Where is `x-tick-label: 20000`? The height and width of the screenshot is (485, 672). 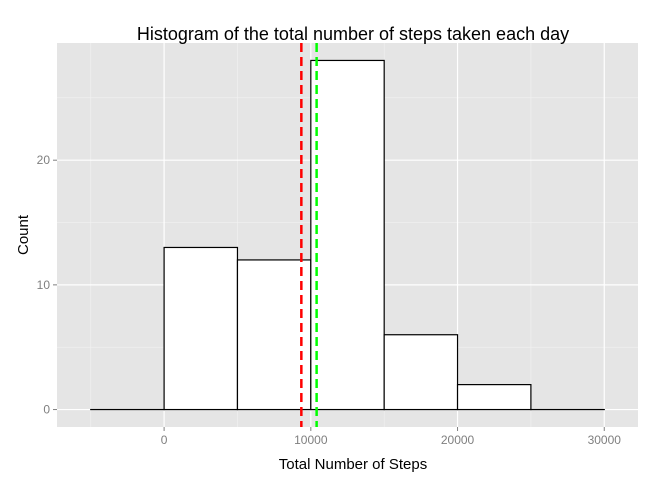
x-tick-label: 20000 is located at coordinates (458, 440).